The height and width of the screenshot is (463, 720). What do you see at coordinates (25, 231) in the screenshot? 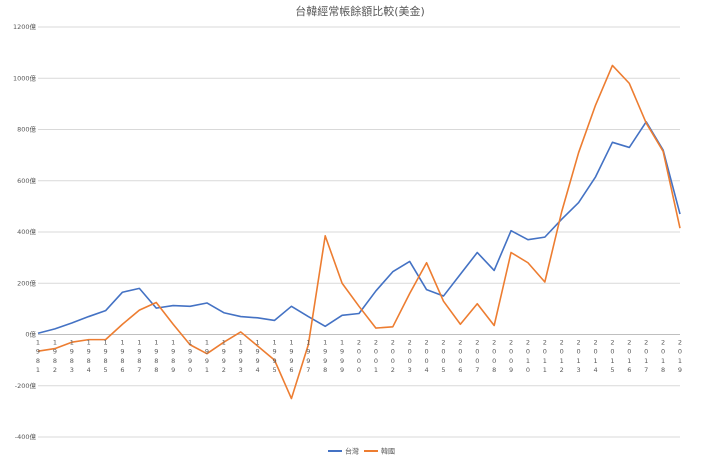
I see `y-axis-ticks: -400億 -200億 0億 200億 400億 600億 800億 1000億 1200億` at bounding box center [25, 231].